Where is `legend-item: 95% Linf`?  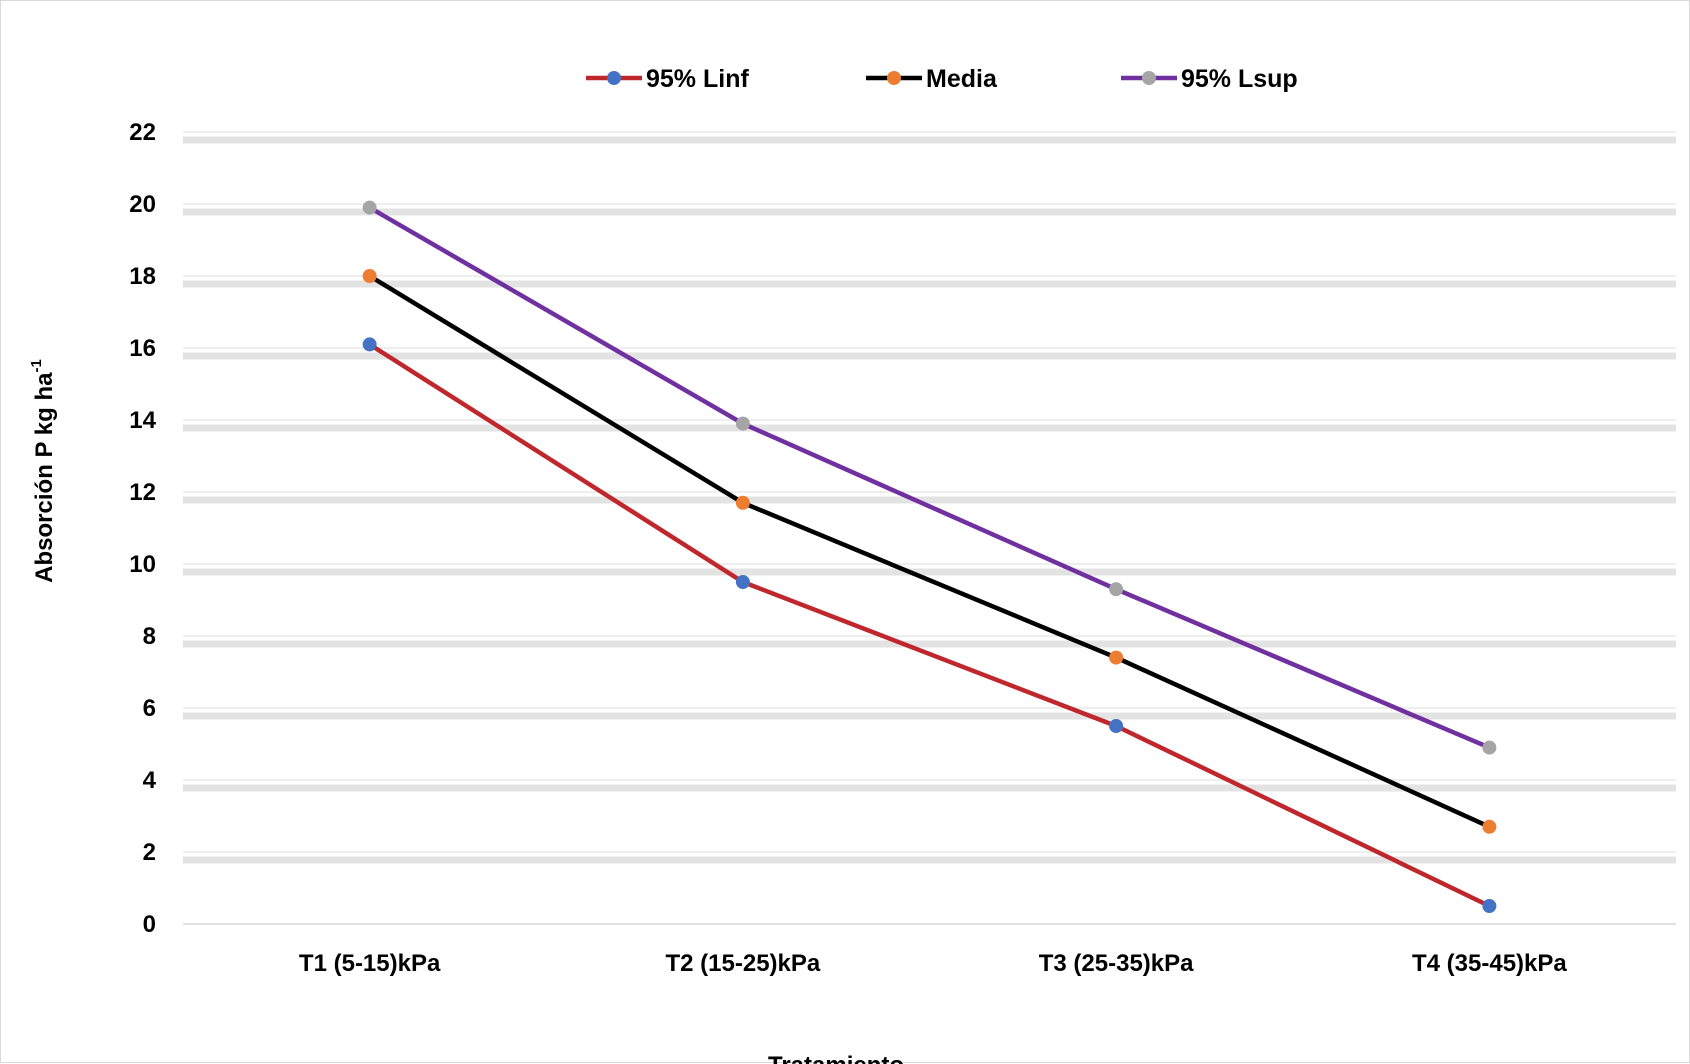 legend-item: 95% Linf is located at coordinates (667, 79).